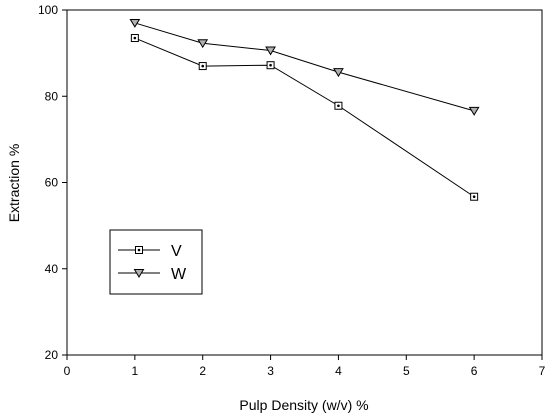  I want to click on y-tick-label-1: 40, so click(52, 269).